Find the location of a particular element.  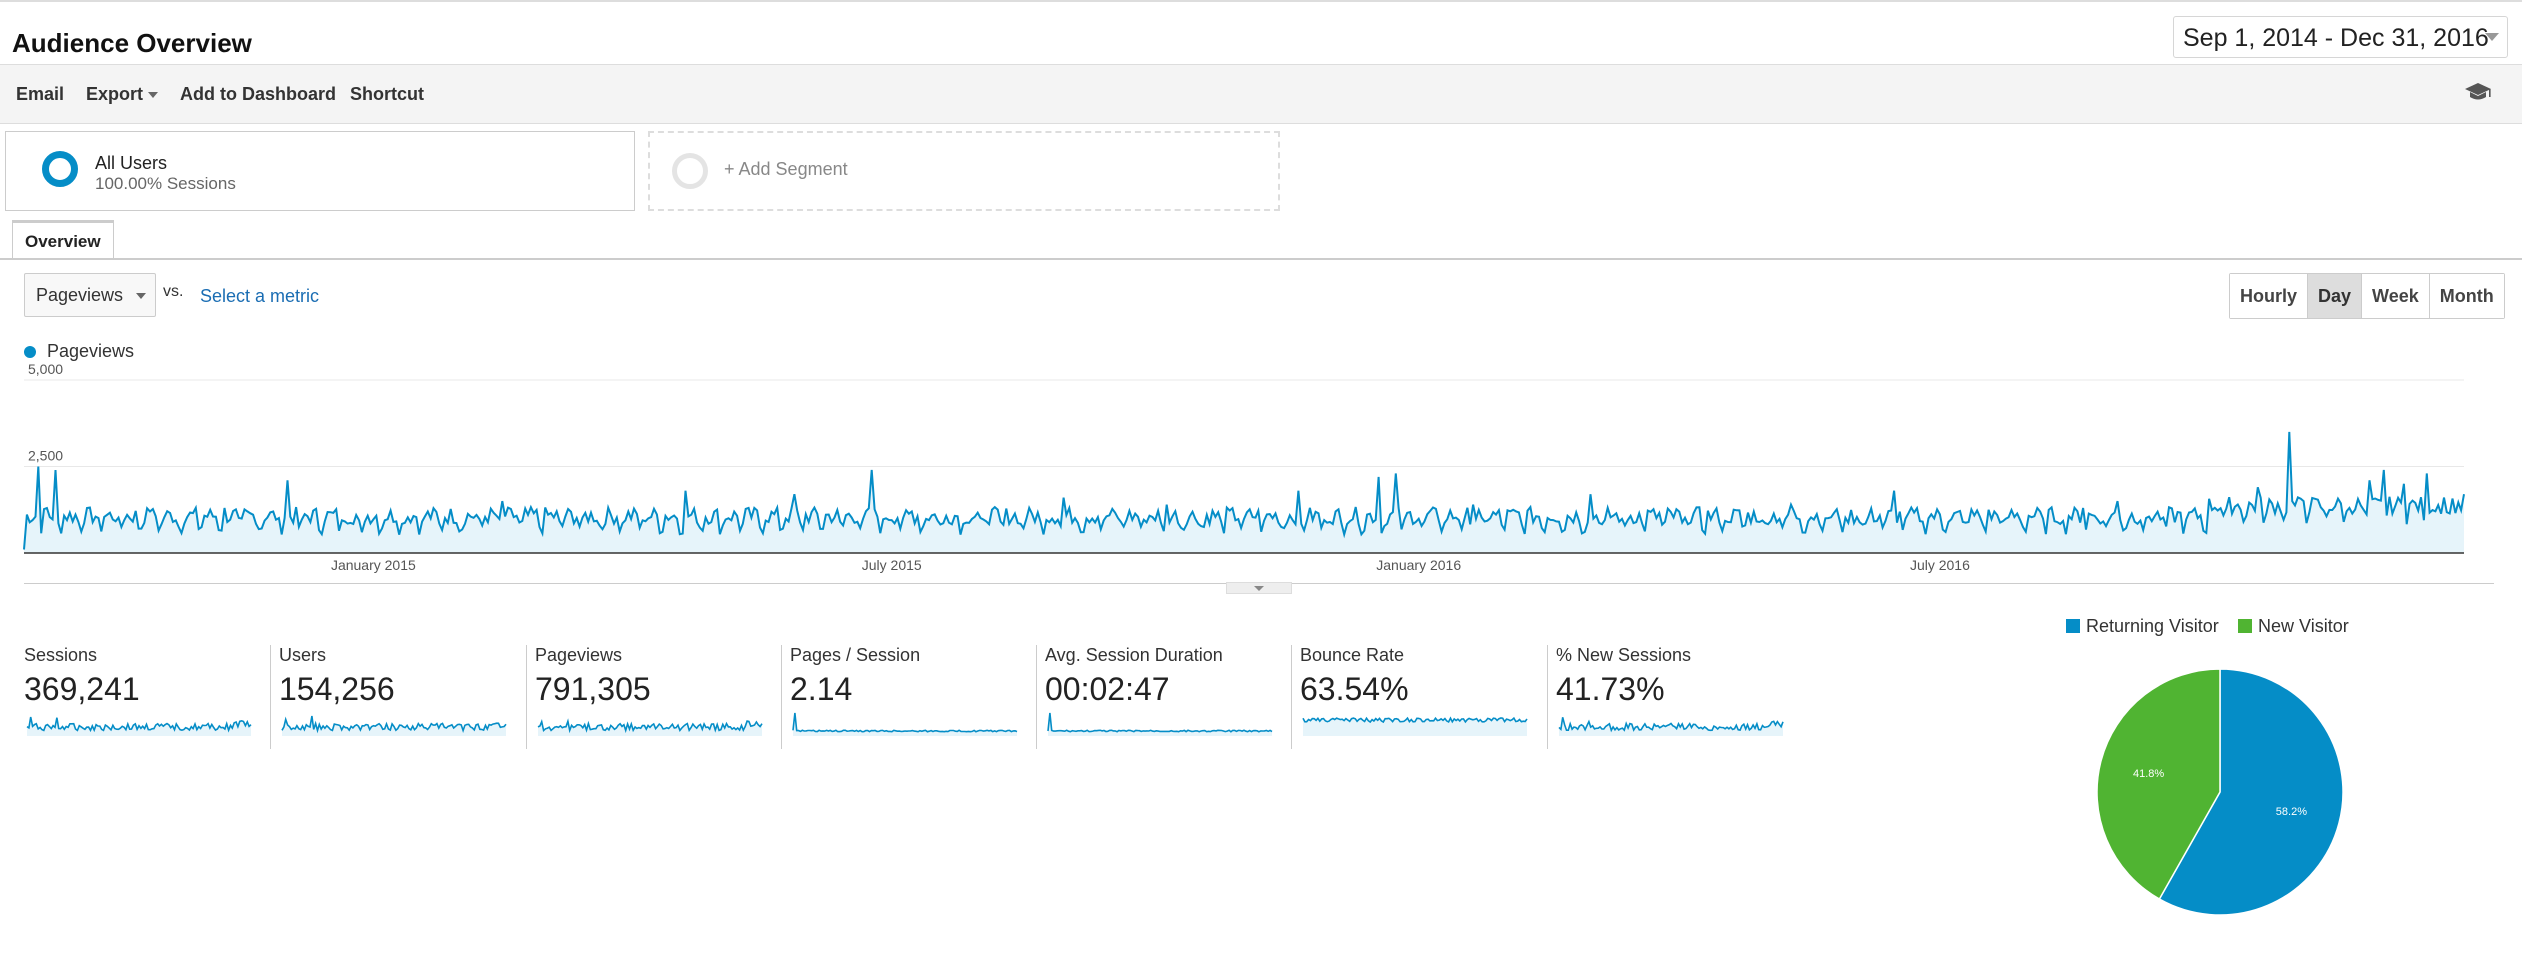

granularity-week: Week is located at coordinates (2395, 296).